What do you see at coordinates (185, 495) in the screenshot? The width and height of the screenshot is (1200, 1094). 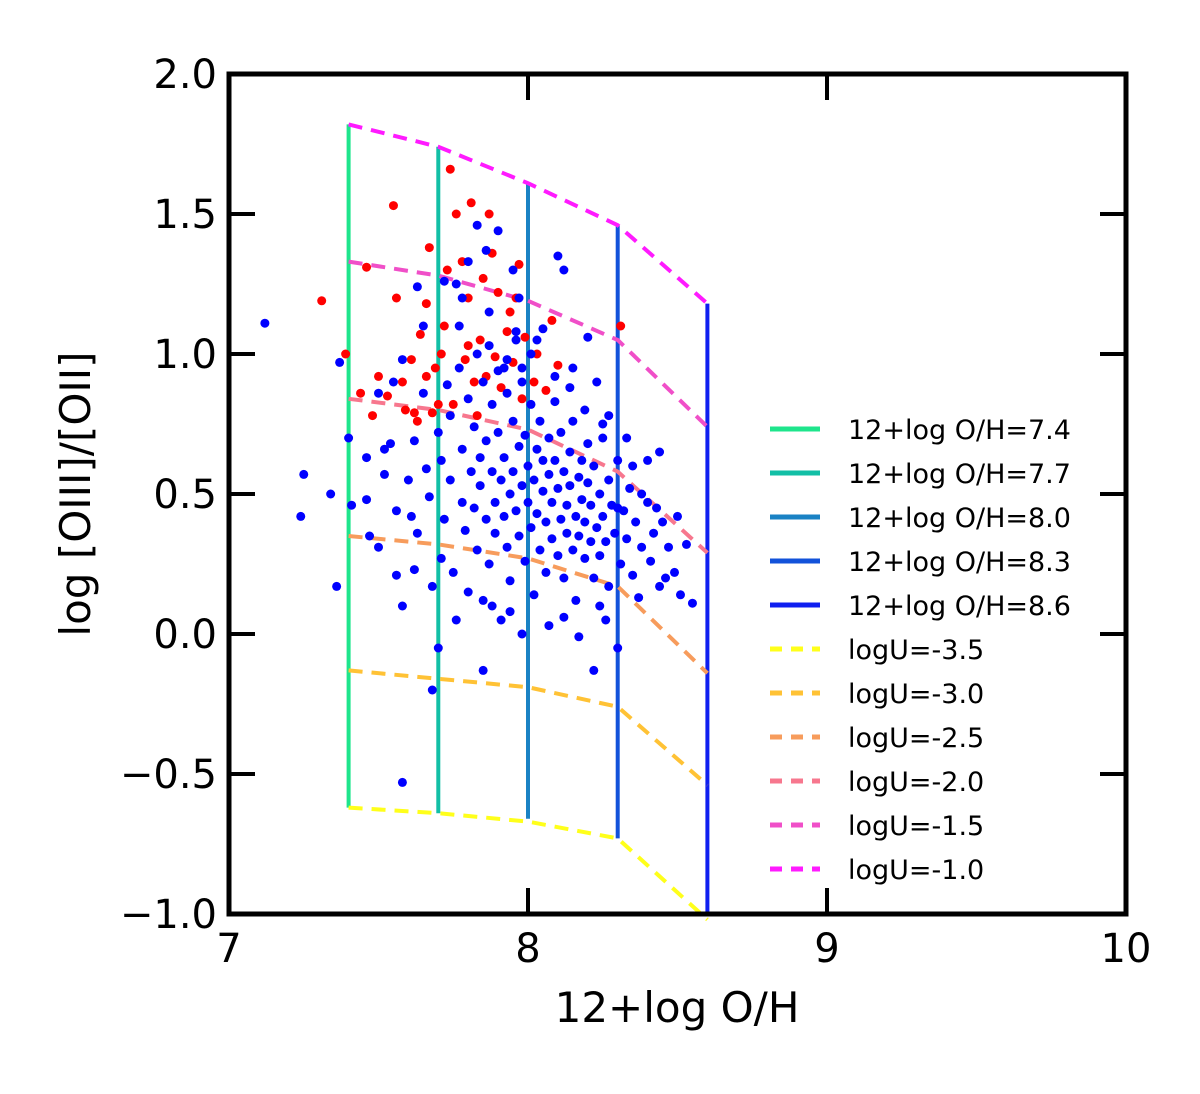 I see `y-tick-label-3: 0.5` at bounding box center [185, 495].